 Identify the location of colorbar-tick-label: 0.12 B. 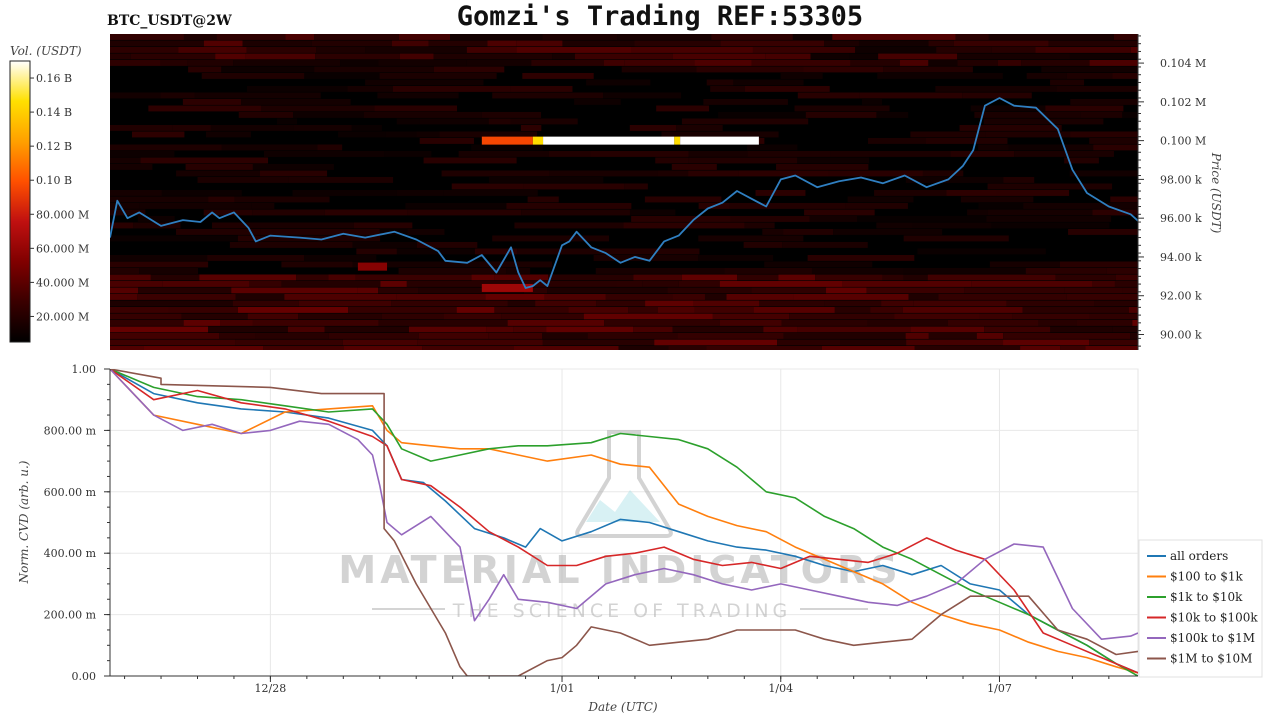
(54, 146).